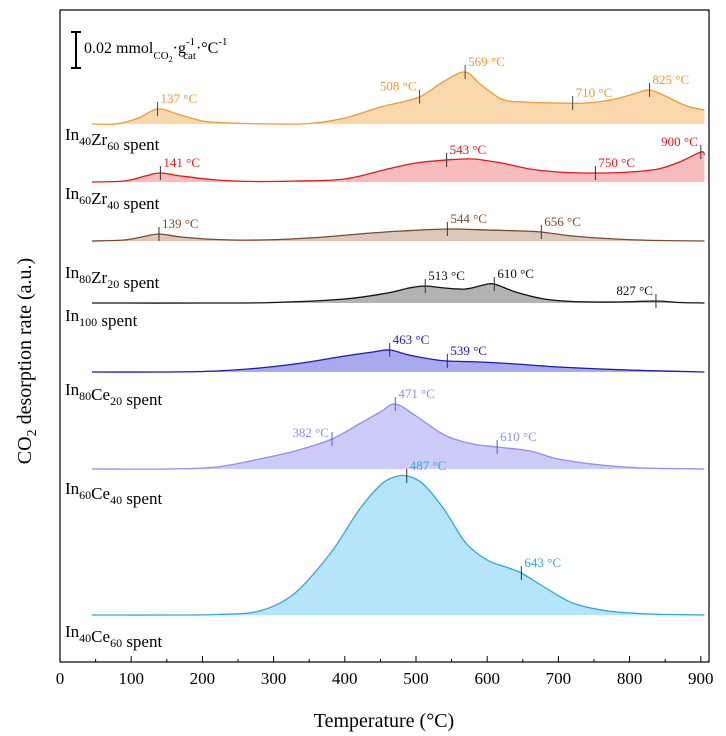 The width and height of the screenshot is (726, 736). Describe the element at coordinates (486, 61) in the screenshot. I see `peak-label: 569 °C` at that location.